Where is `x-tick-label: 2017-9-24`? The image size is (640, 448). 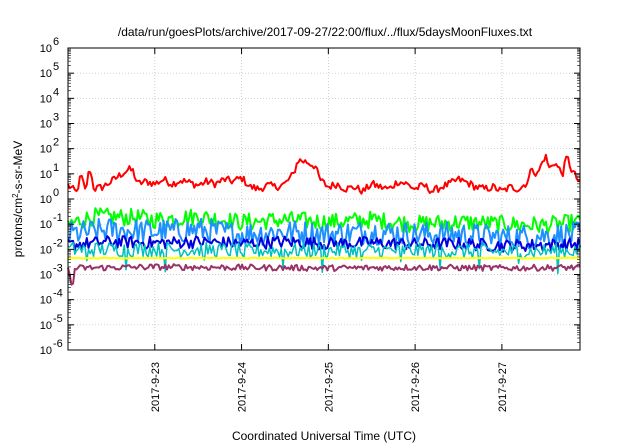 x-tick-label: 2017-9-24 is located at coordinates (243, 387).